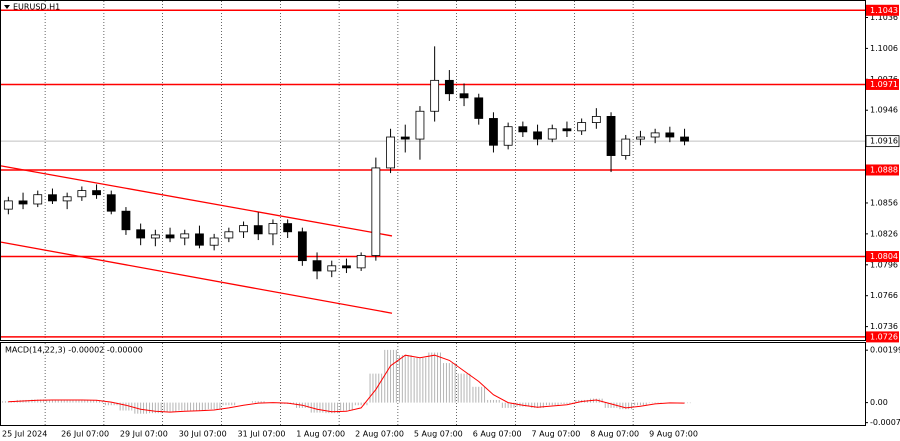 This screenshot has height=441, width=900. I want to click on x-tick-label: 8 Aug 07:00, so click(614, 434).